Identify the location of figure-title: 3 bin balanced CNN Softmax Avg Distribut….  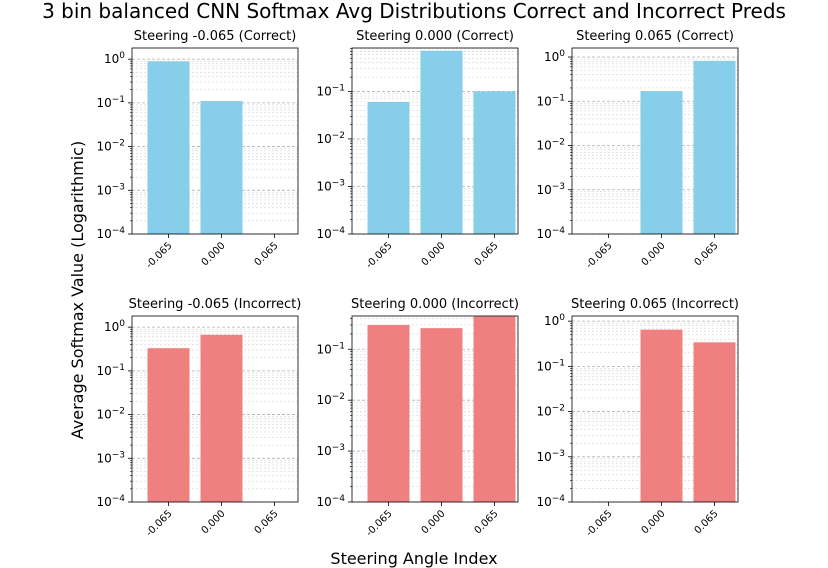
(414, 11).